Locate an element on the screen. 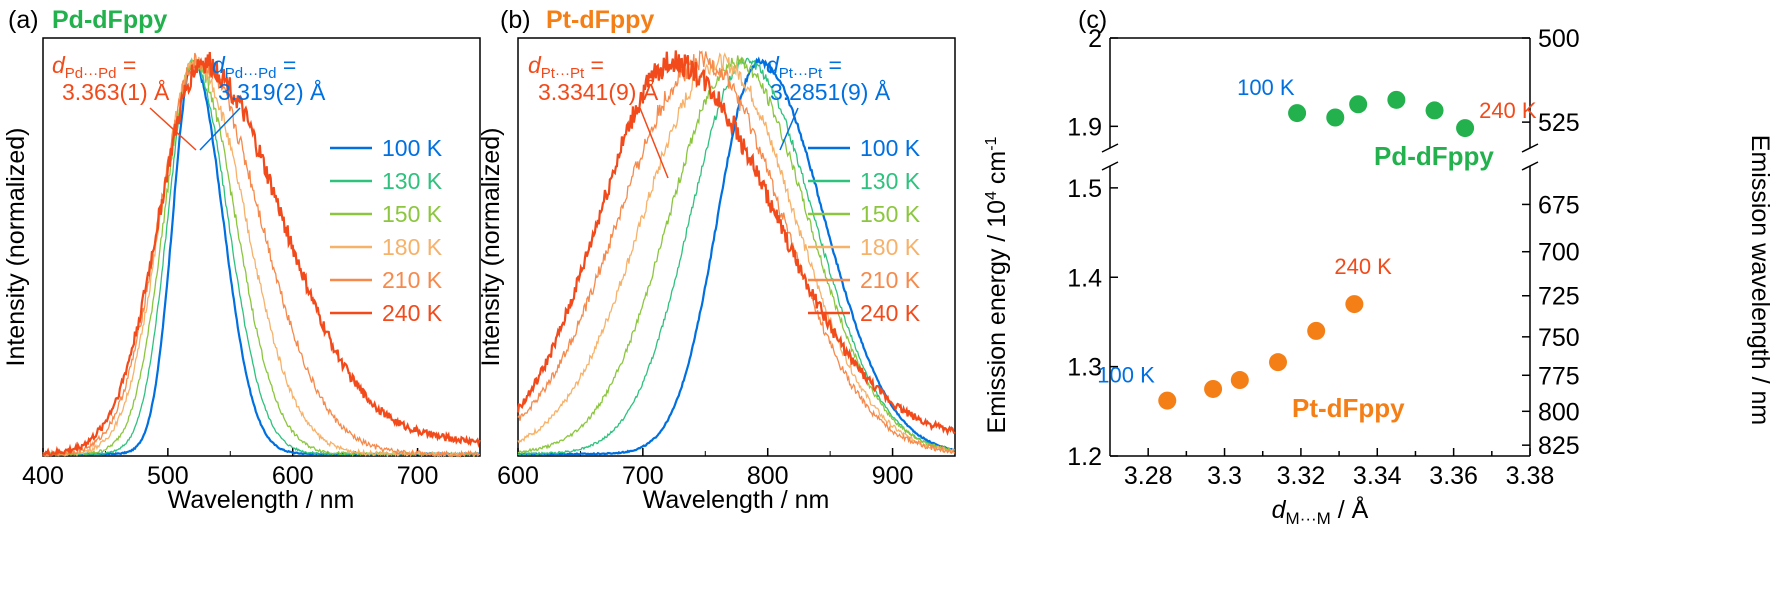  panel-a-annotation-right: dPd···Pd = 3.319(2) Å is located at coordinates (262, 101).